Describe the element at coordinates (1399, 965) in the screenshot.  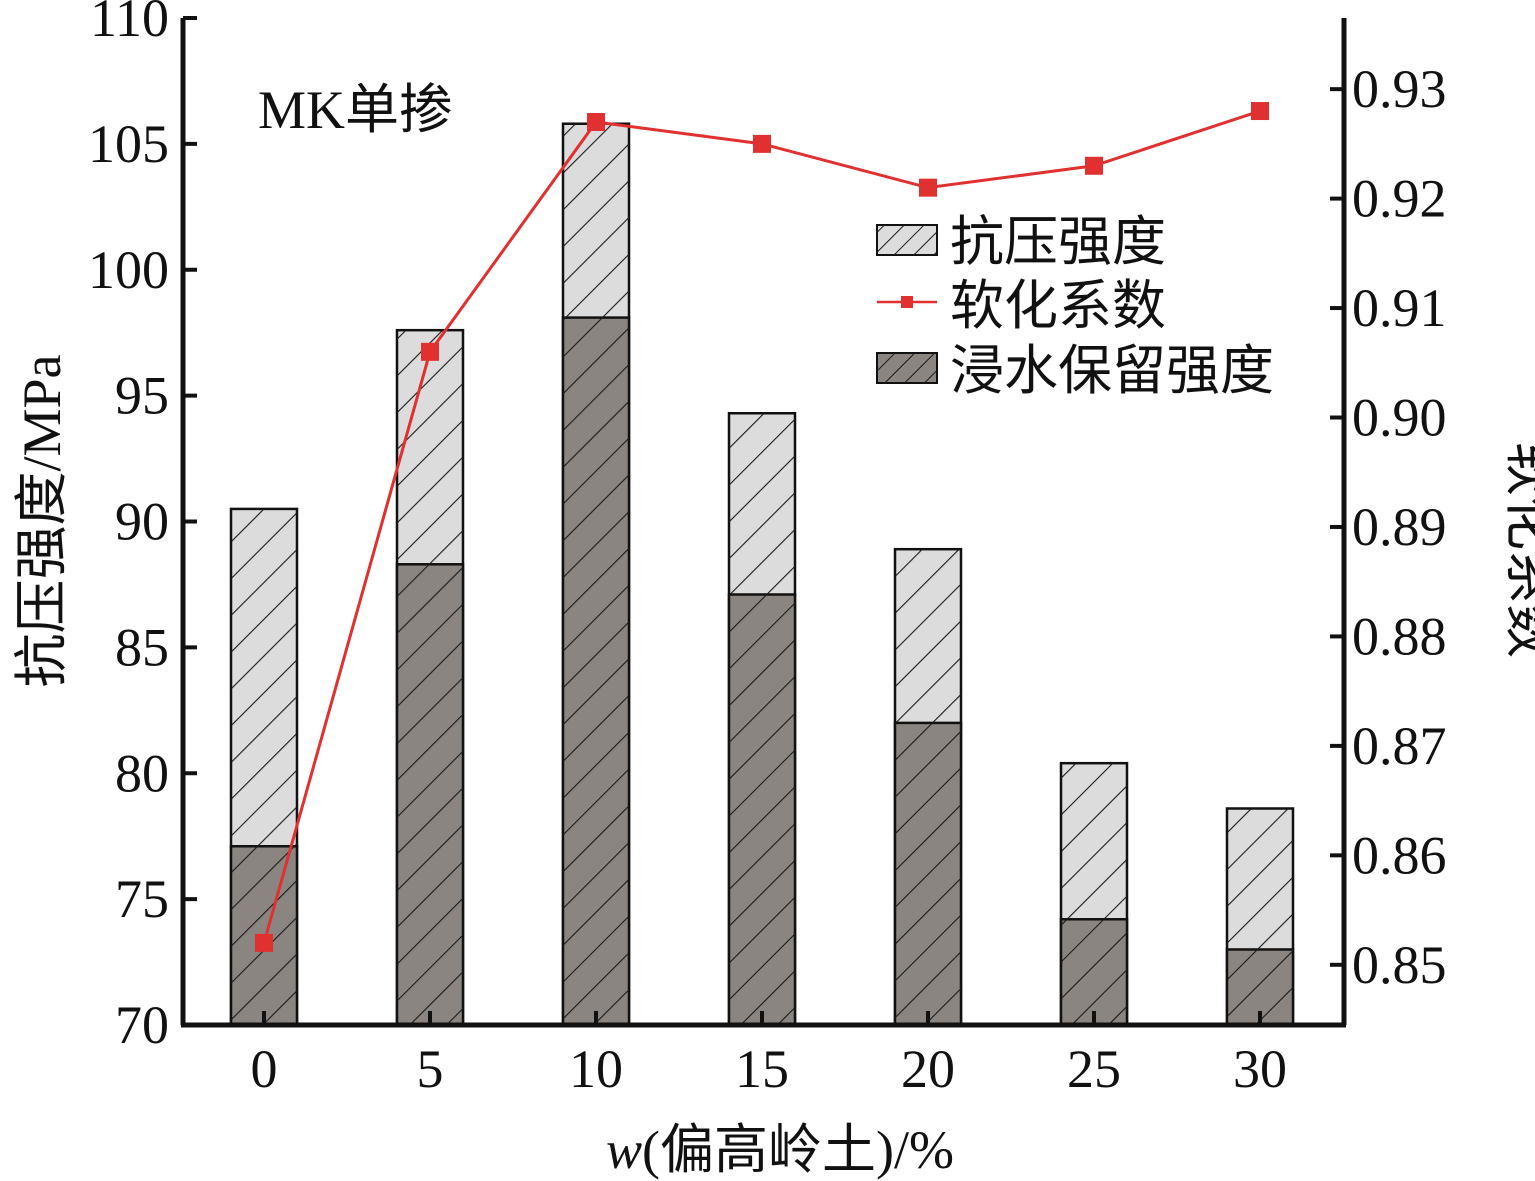
I see `y-right-tick-label: 0.85` at that location.